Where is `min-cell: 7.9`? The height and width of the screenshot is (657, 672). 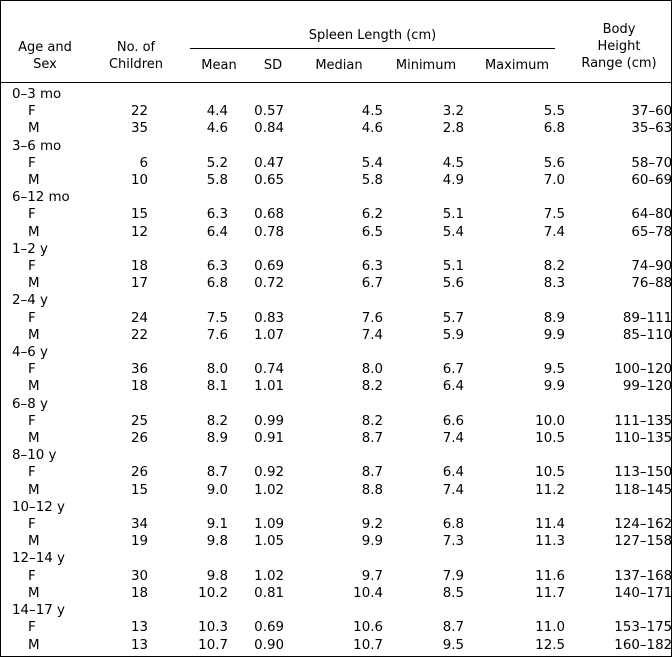
min-cell: 7.9 is located at coordinates (453, 576).